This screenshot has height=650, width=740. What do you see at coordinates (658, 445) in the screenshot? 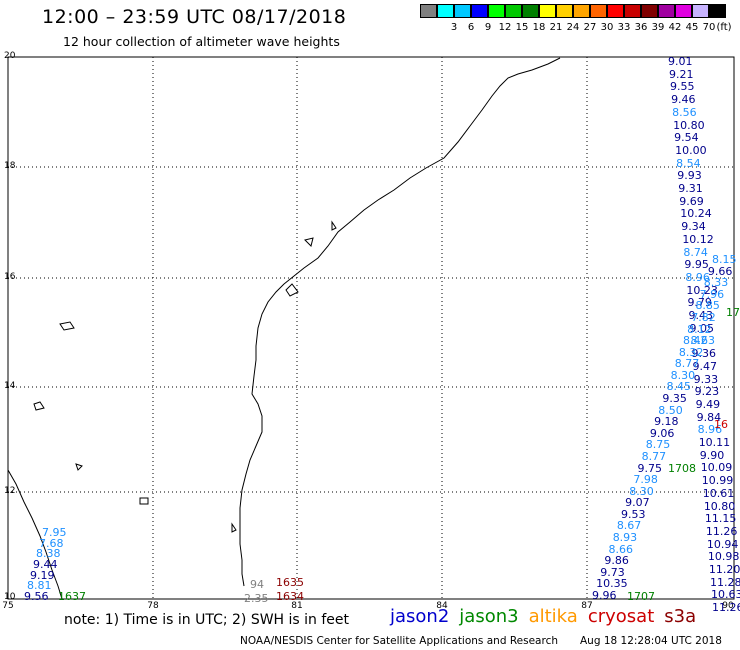
I see `wave-height-reading: 8.75` at bounding box center [658, 445].